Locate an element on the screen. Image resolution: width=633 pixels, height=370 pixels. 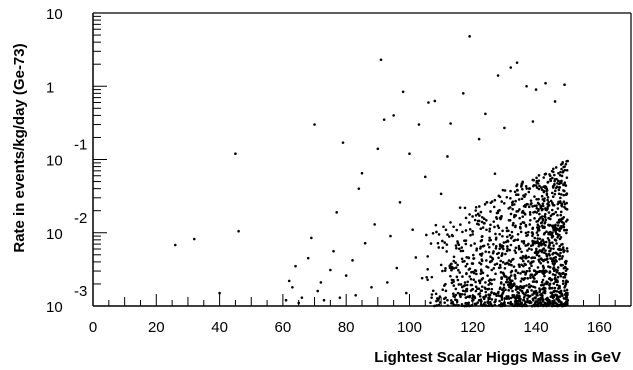
x-tick-label: 140 is located at coordinates (536, 327).